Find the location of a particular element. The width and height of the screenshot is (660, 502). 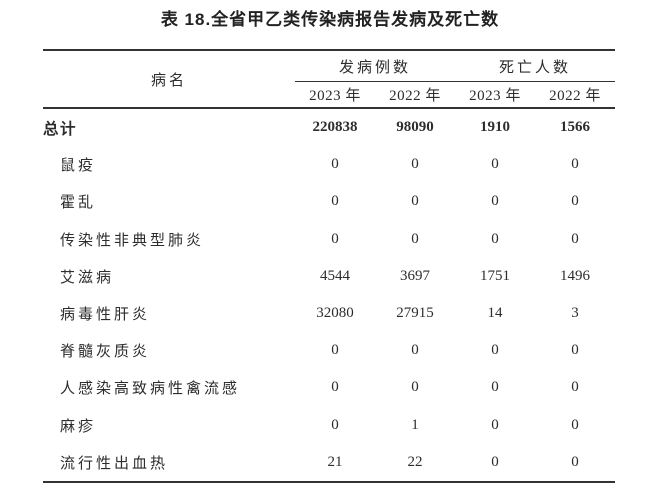

table-row: 霍乱 0 0 0 0 is located at coordinates (329, 201).